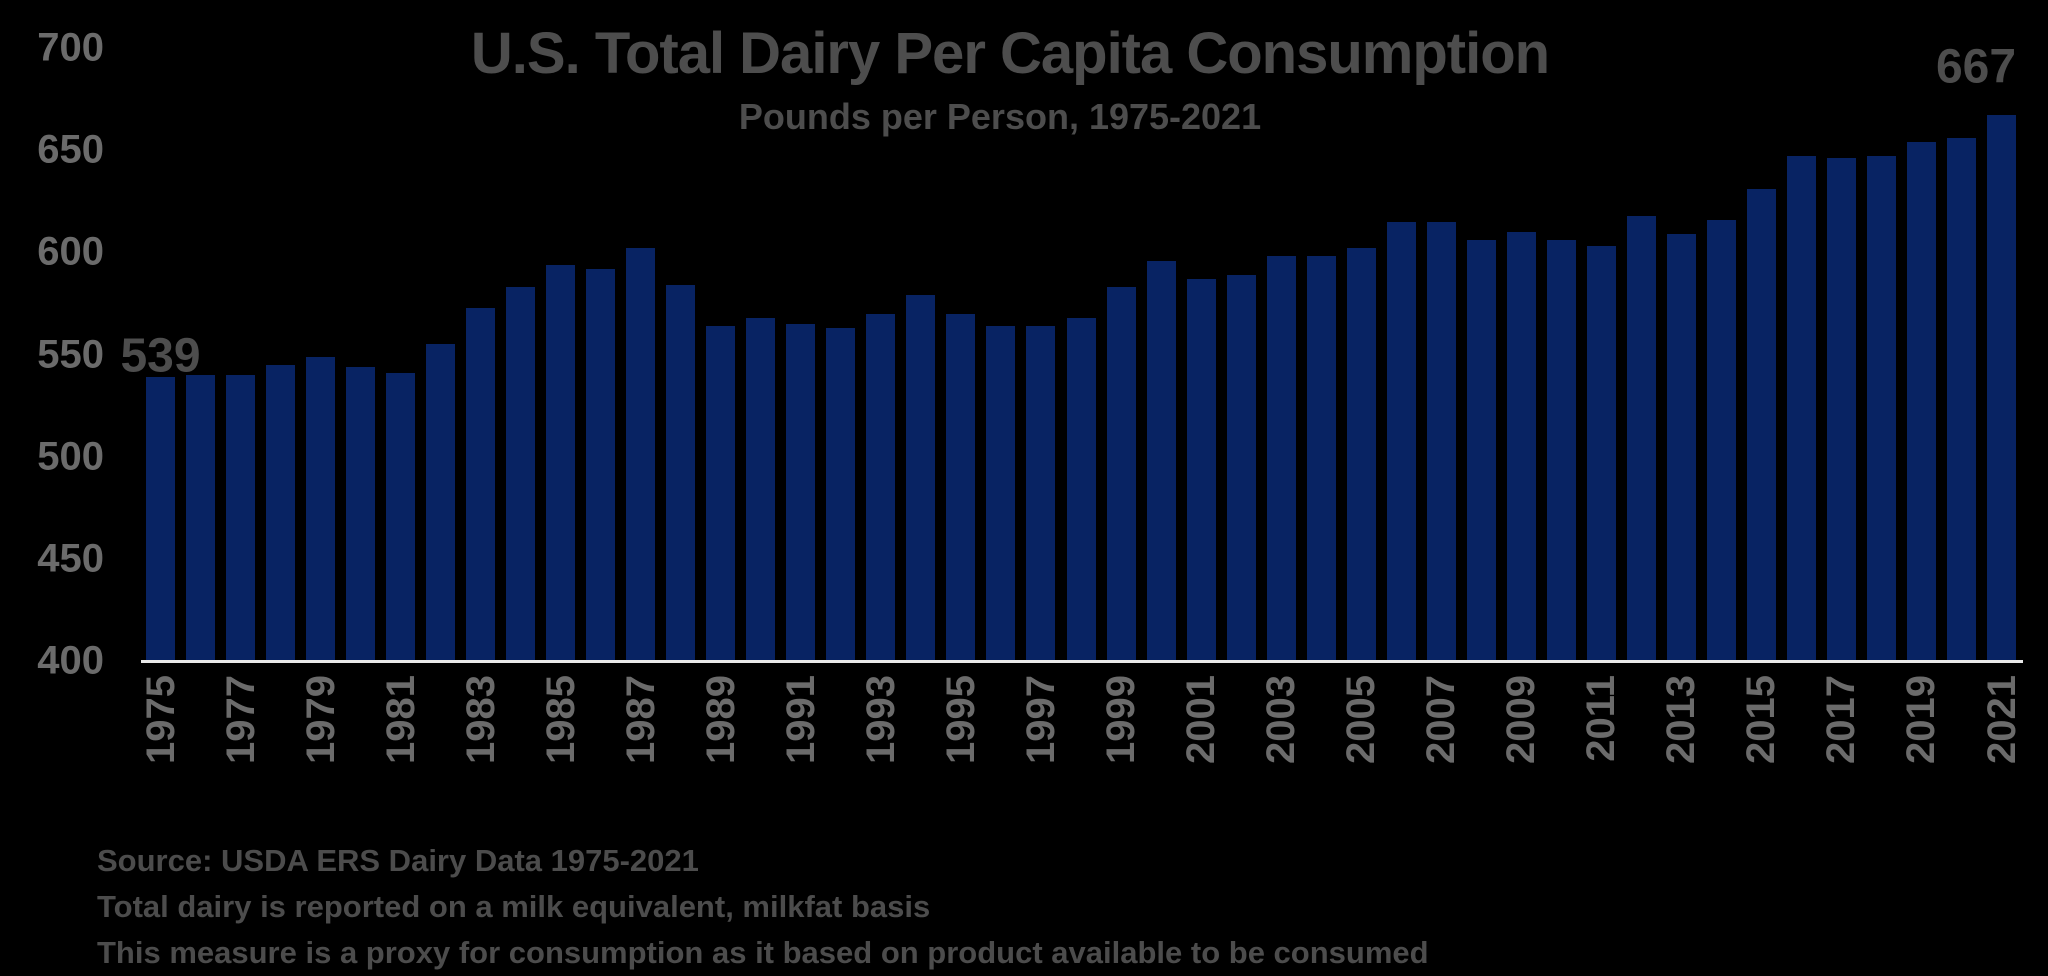 Image resolution: width=2048 pixels, height=976 pixels. I want to click on bar-1980, so click(361, 513).